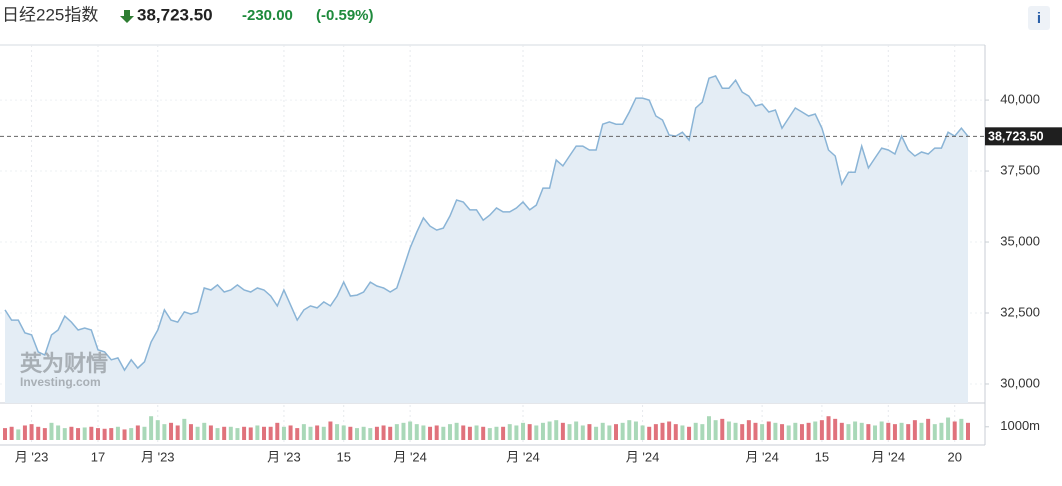  Describe the element at coordinates (60, 382) in the screenshot. I see `watermark-site: Investing.com` at that location.